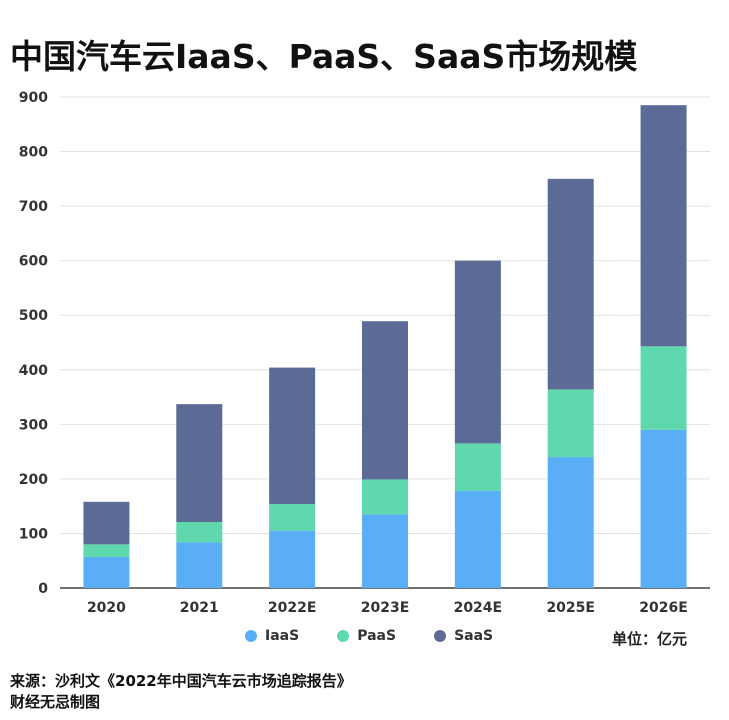  Describe the element at coordinates (385, 497) in the screenshot. I see `bar-paas-2023e` at that location.